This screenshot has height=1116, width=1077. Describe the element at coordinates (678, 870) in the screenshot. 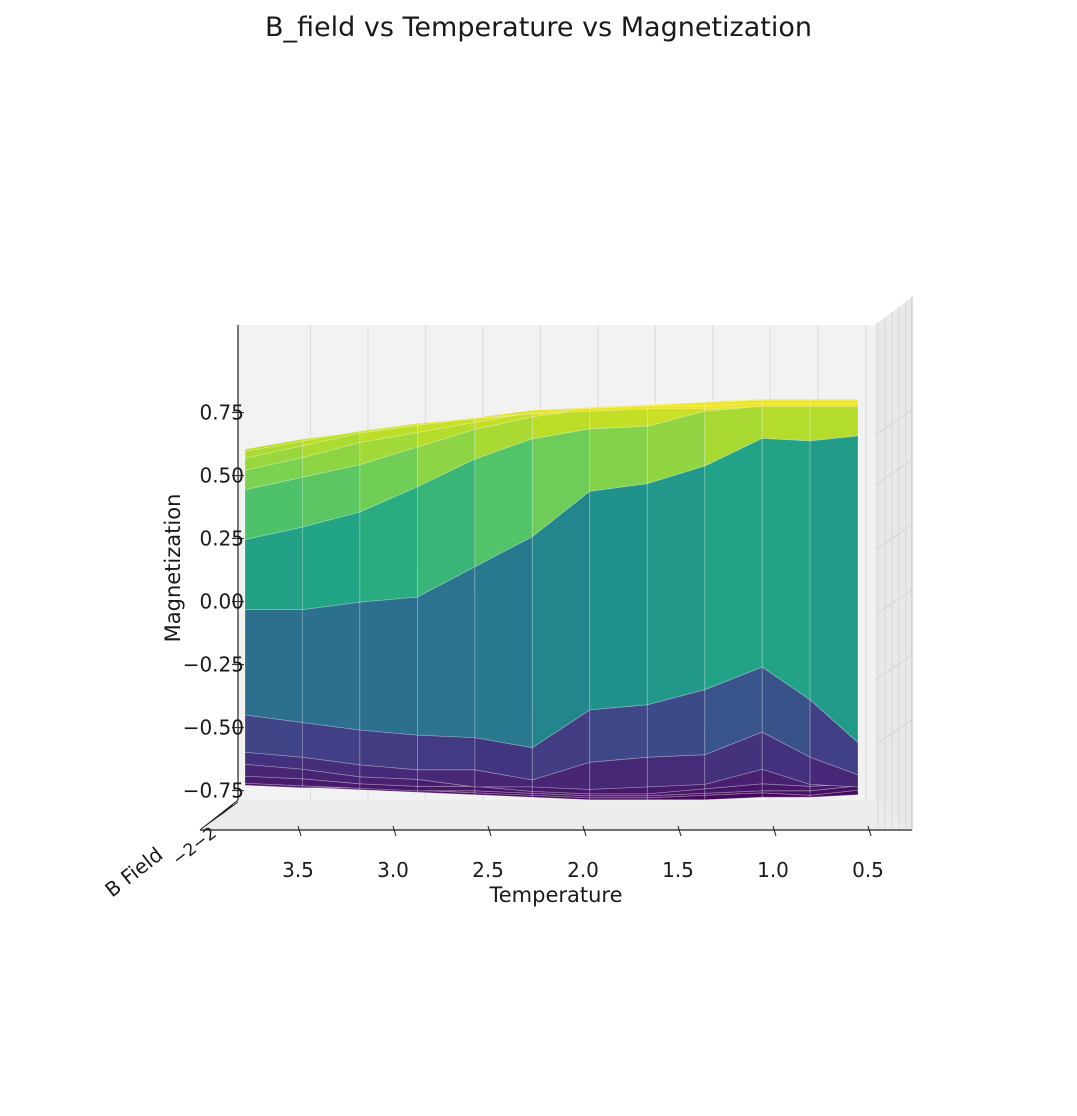

I see `temperature-tick-label: 1.5` at that location.